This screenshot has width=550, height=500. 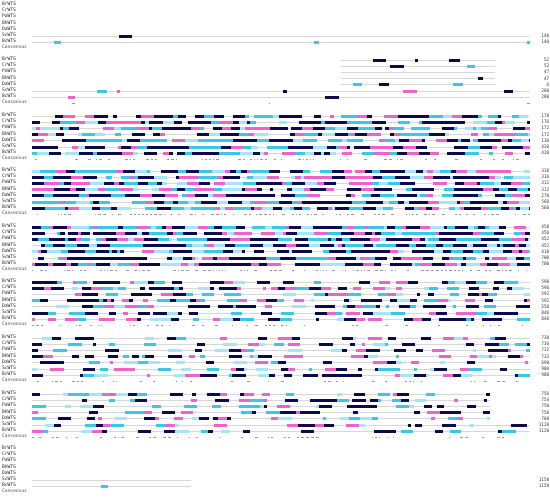 I want to click on residue-count: 312, so click(x=545, y=183).